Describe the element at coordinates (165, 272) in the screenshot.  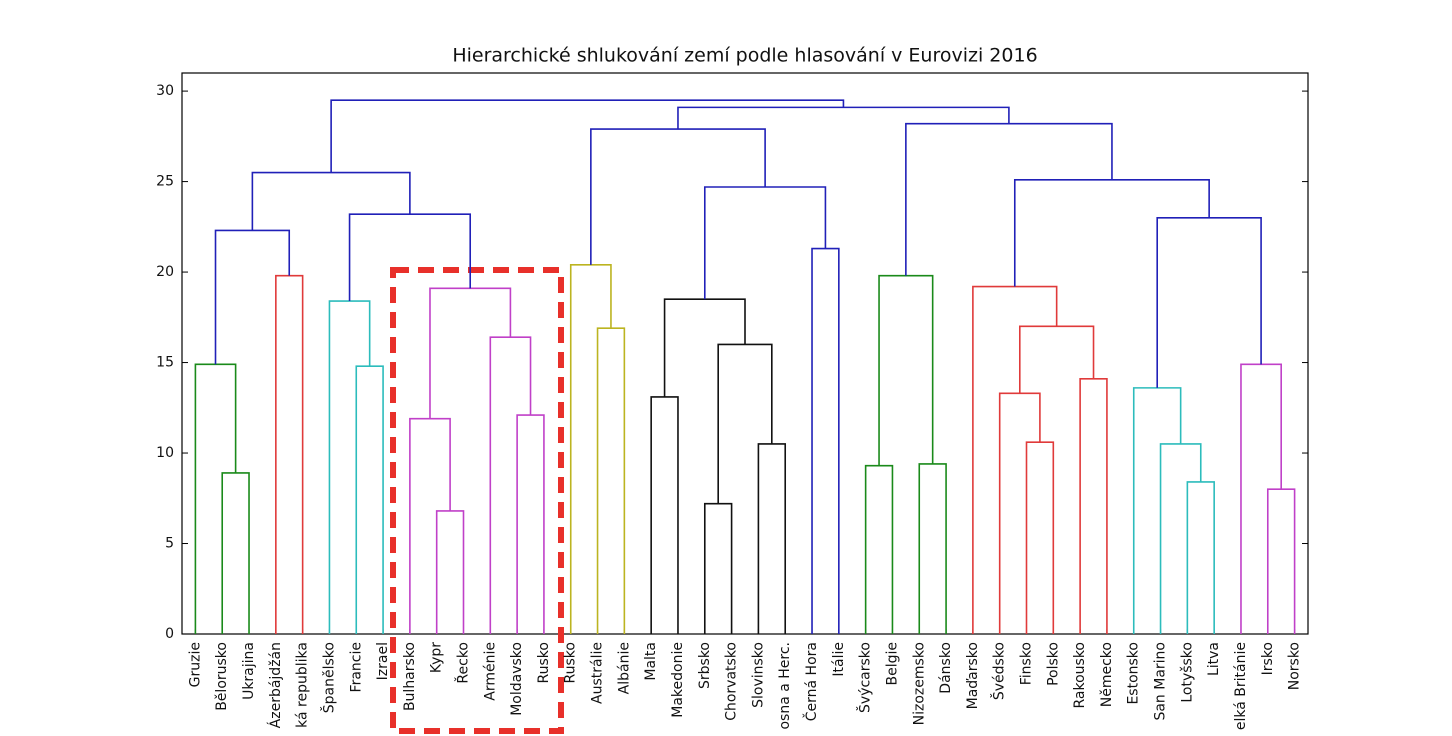
I see `y-tick-label: 20` at that location.